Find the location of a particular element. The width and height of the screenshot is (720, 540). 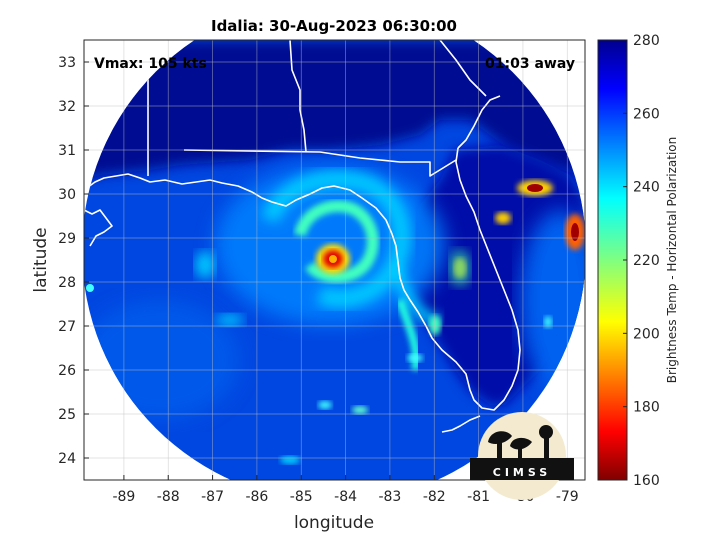

x-tick-label: -85 is located at coordinates (301, 497).